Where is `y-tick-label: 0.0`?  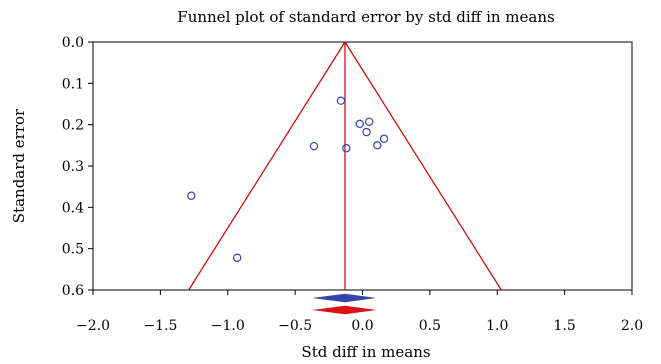 y-tick-label: 0.0 is located at coordinates (73, 43).